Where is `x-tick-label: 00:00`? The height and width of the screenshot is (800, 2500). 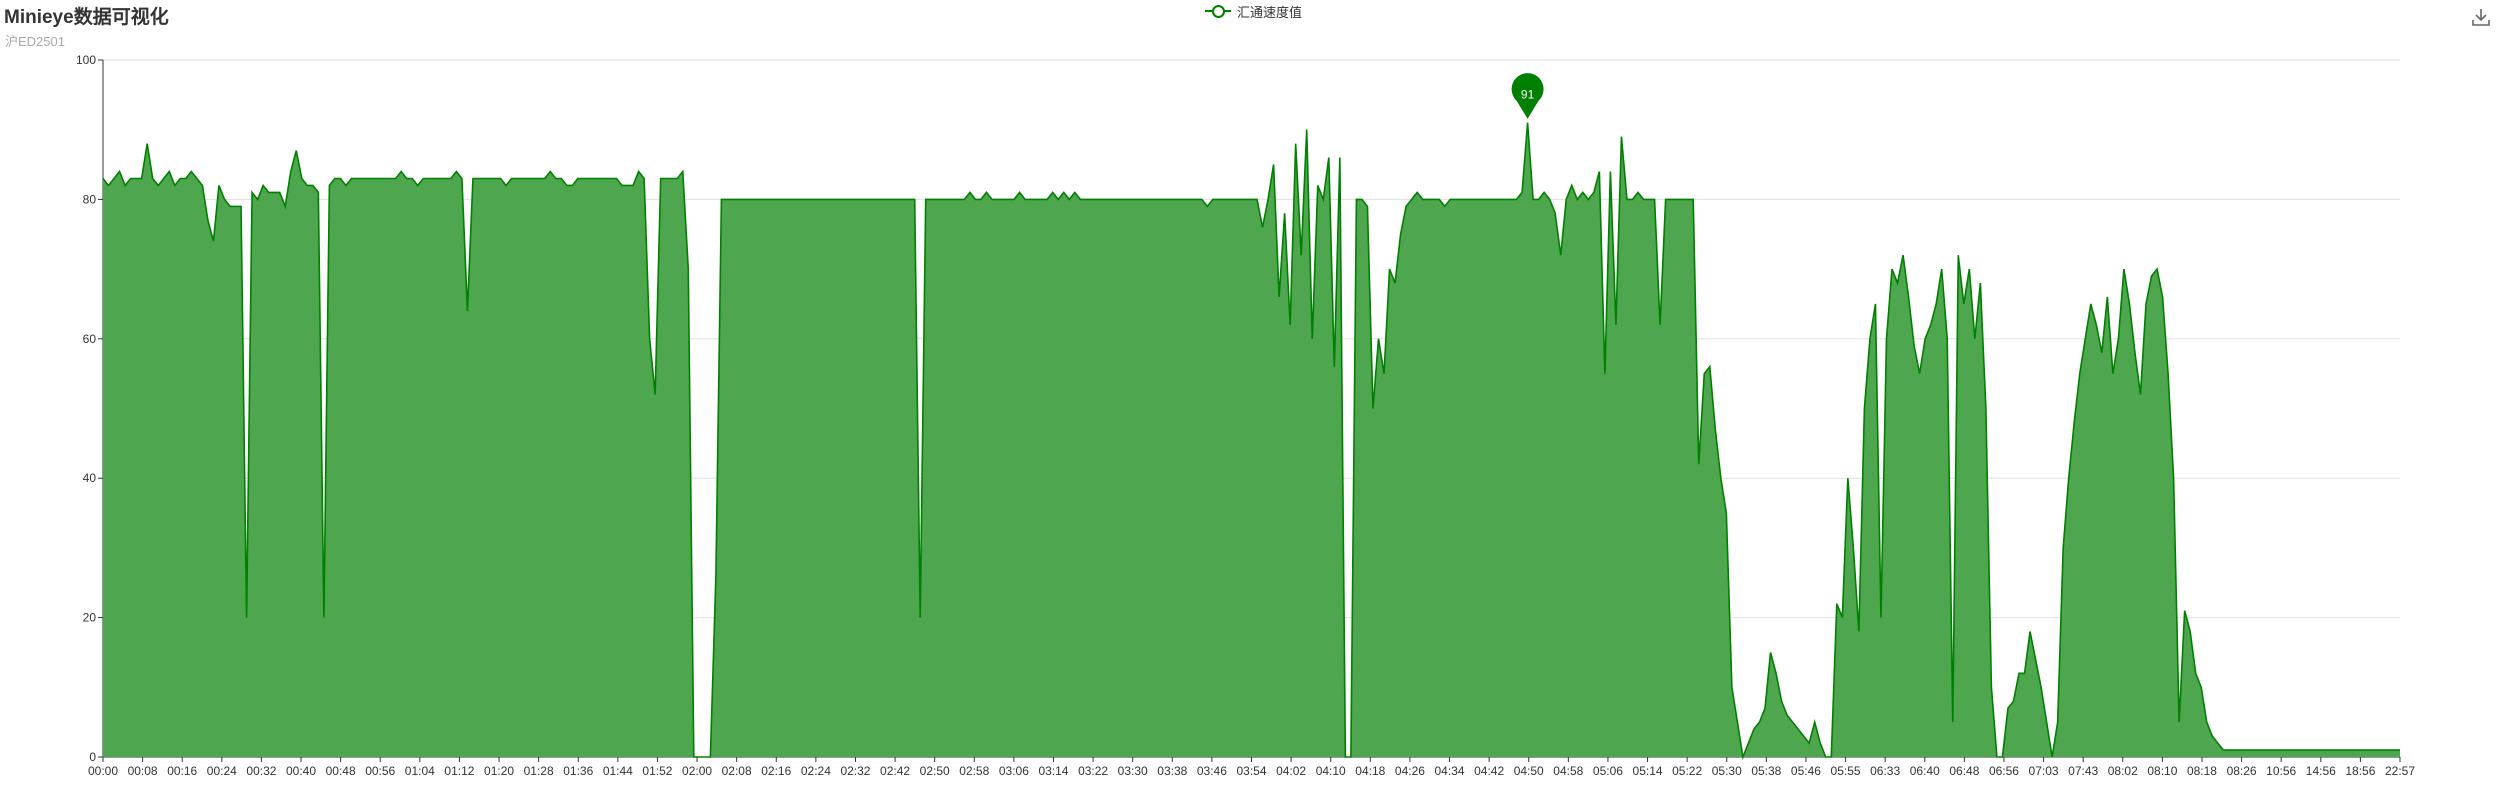 x-tick-label: 00:00 is located at coordinates (103, 771).